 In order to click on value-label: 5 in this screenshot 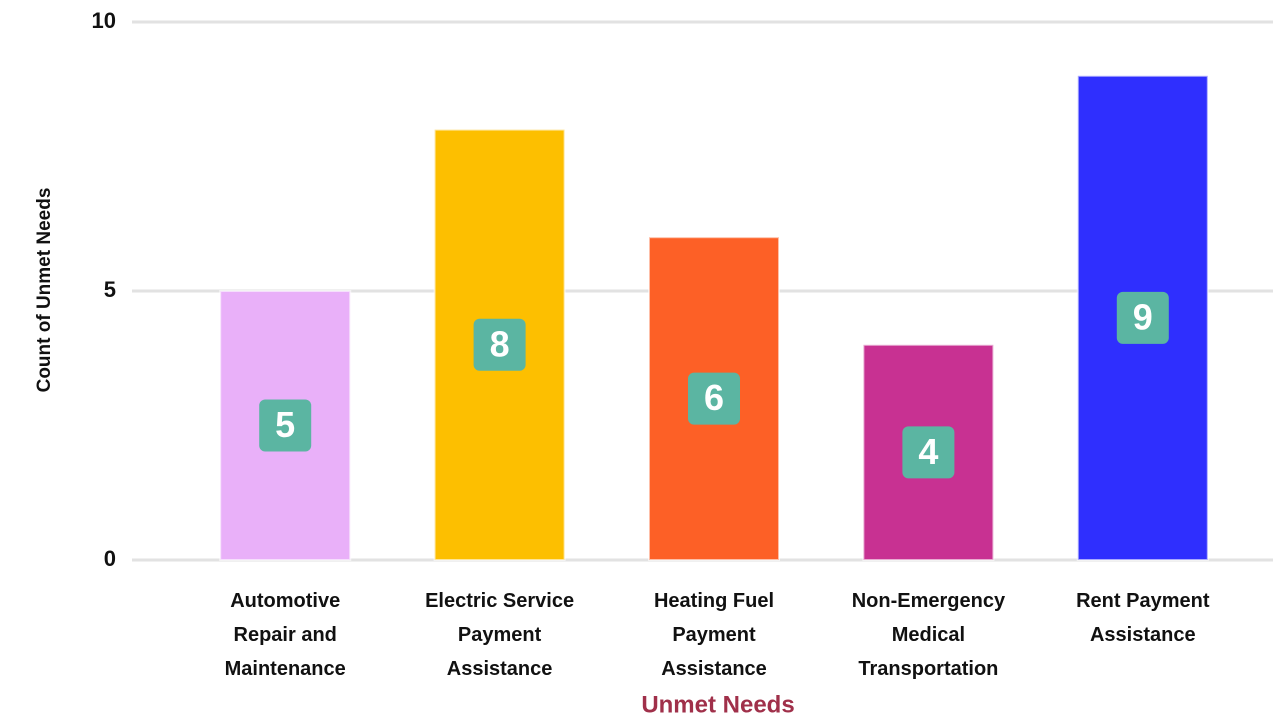, I will do `click(285, 424)`.